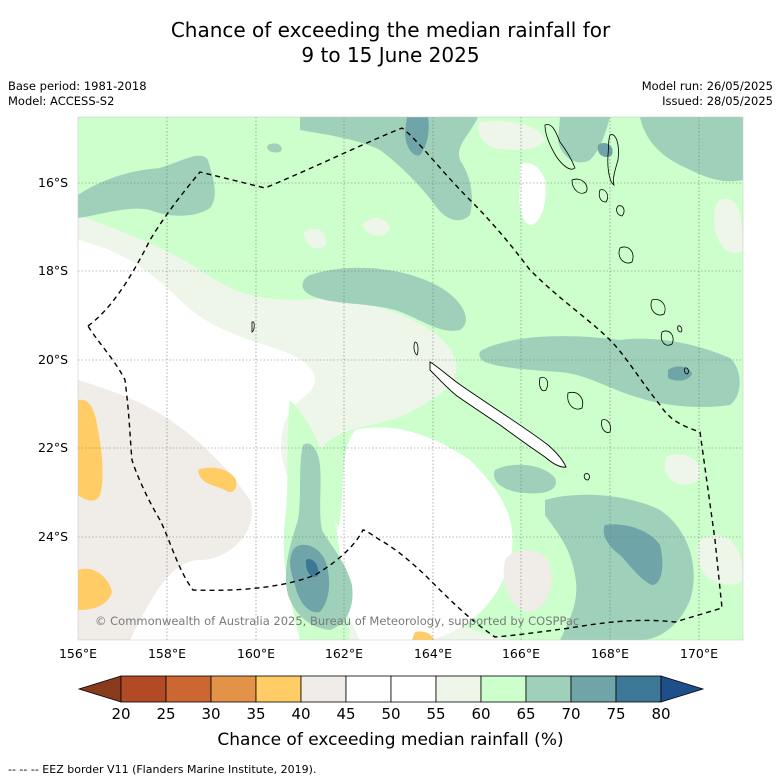  I want to click on colorbar-extend-low, so click(99, 689).